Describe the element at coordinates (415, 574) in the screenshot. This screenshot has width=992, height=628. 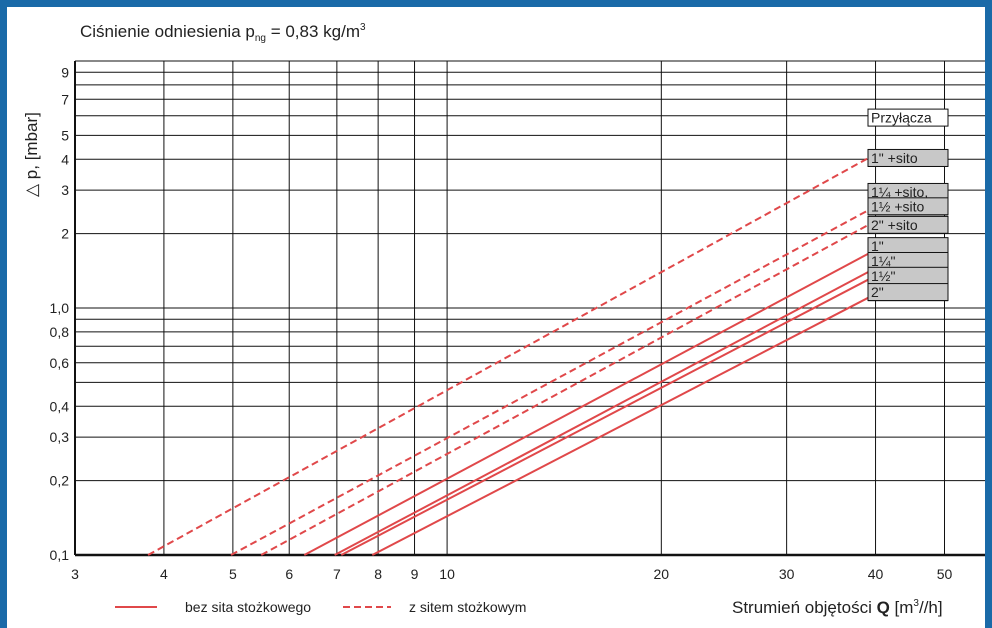
I see `x-tick-label: 9` at that location.